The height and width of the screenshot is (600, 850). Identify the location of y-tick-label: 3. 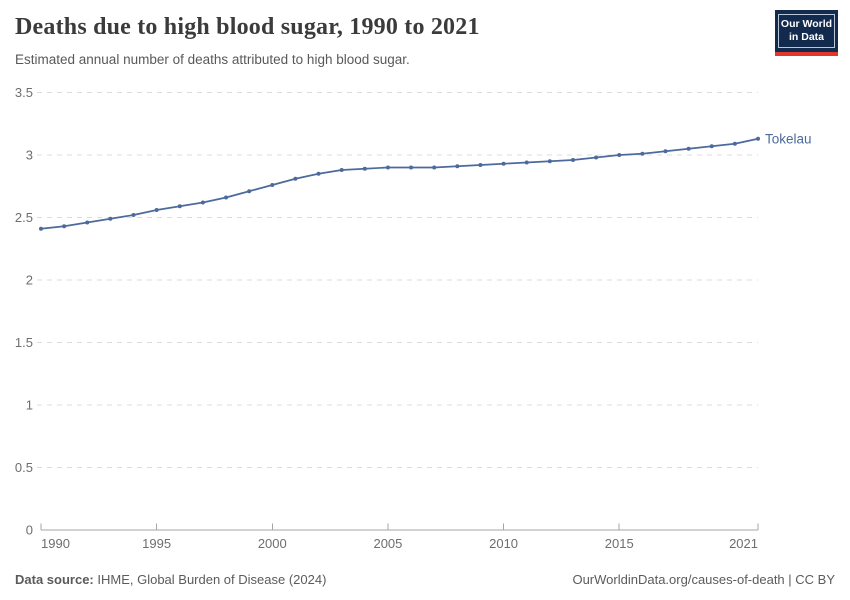
(29, 155).